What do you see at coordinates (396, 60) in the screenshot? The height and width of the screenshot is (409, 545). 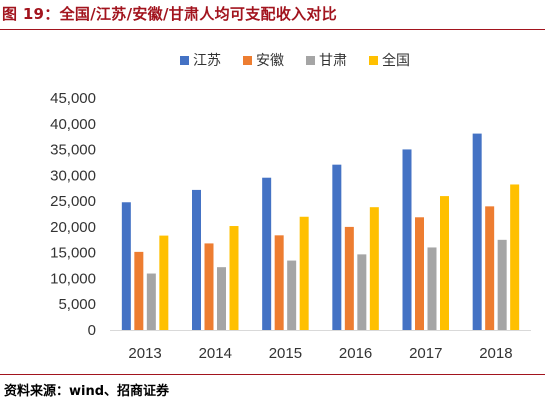 I see `legend-label: 全国` at bounding box center [396, 60].